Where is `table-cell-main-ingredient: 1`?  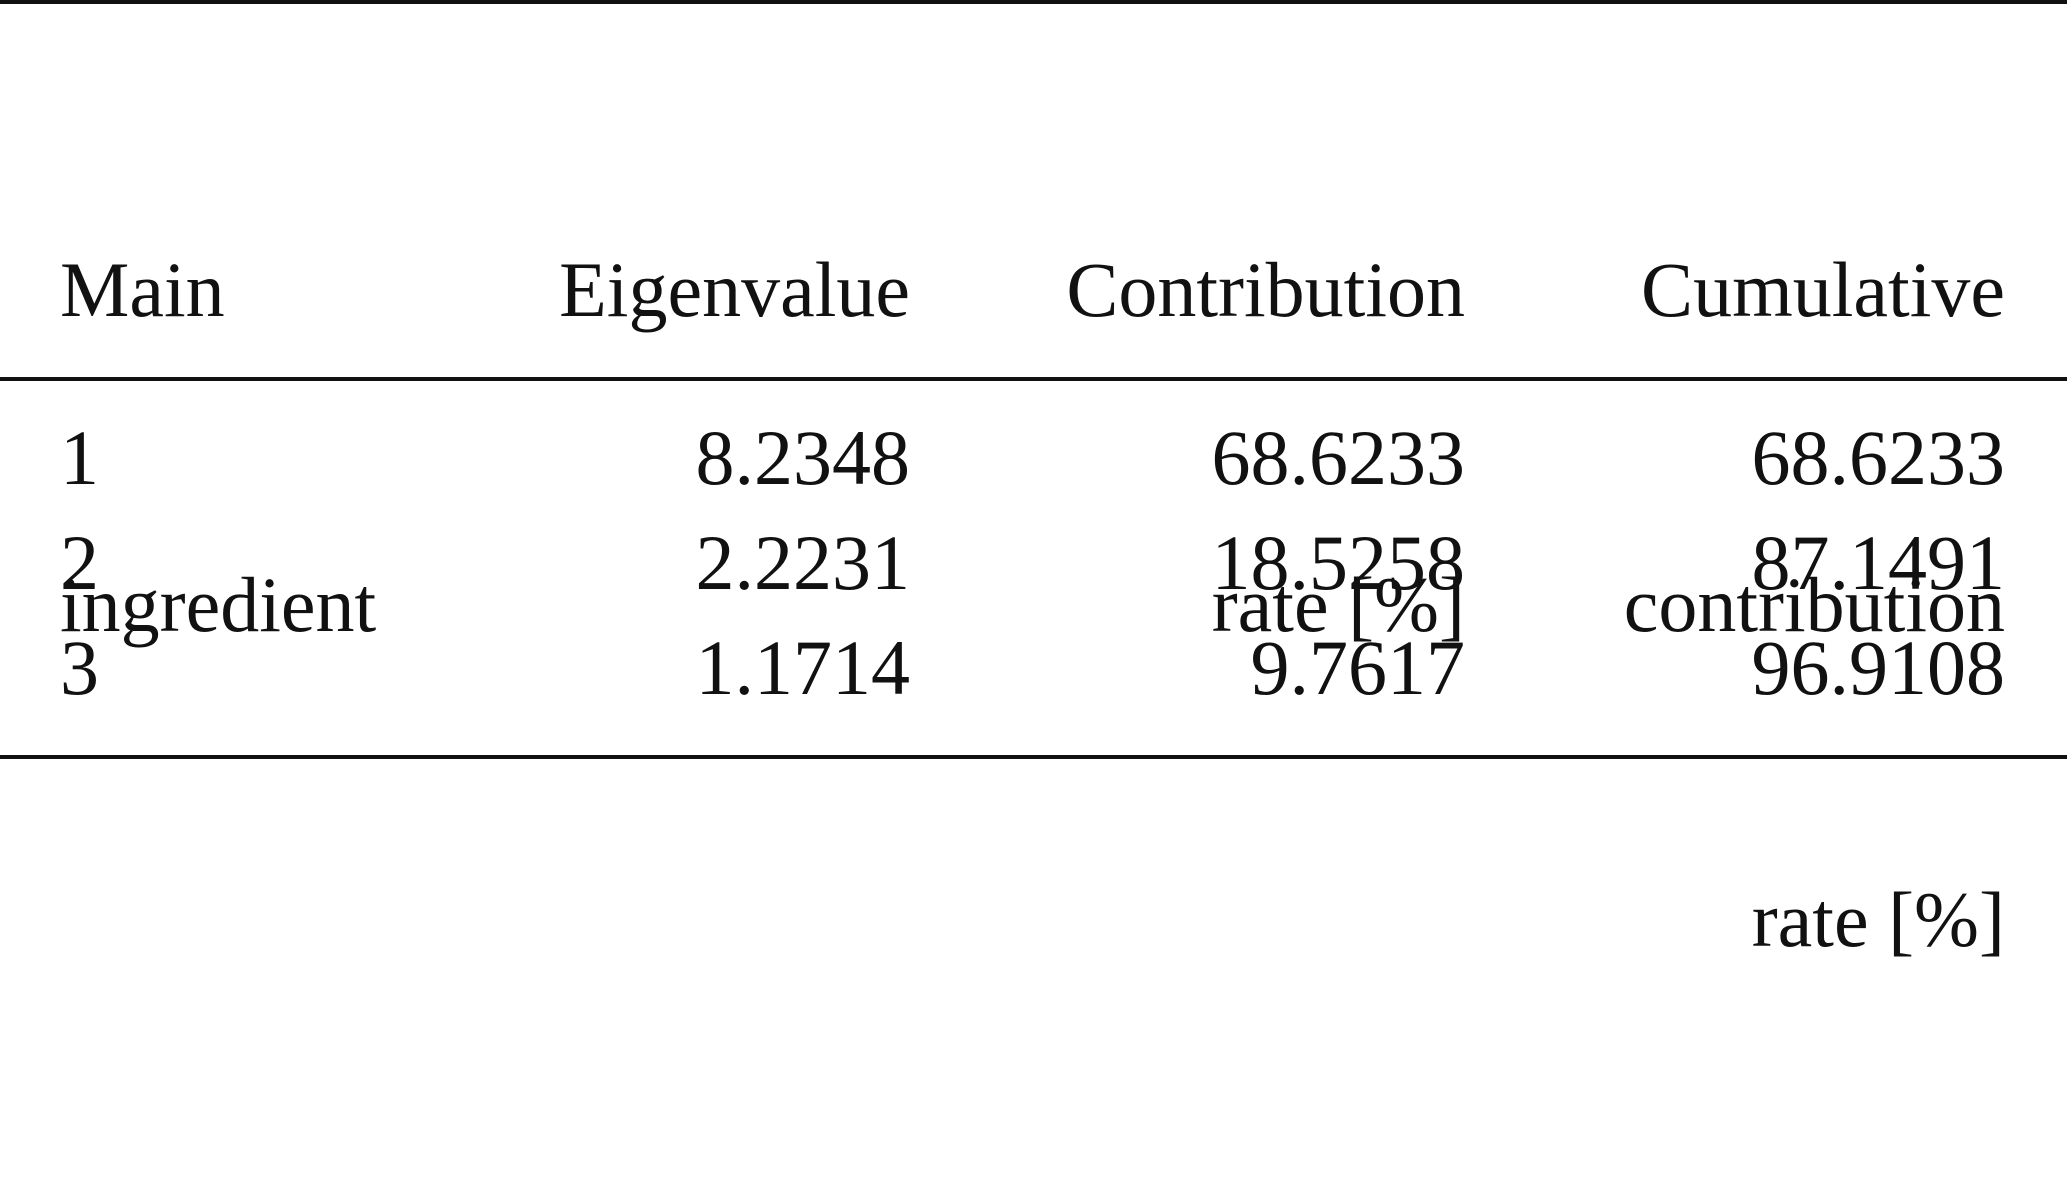
table-cell-main-ingredient: 1 is located at coordinates (79, 457).